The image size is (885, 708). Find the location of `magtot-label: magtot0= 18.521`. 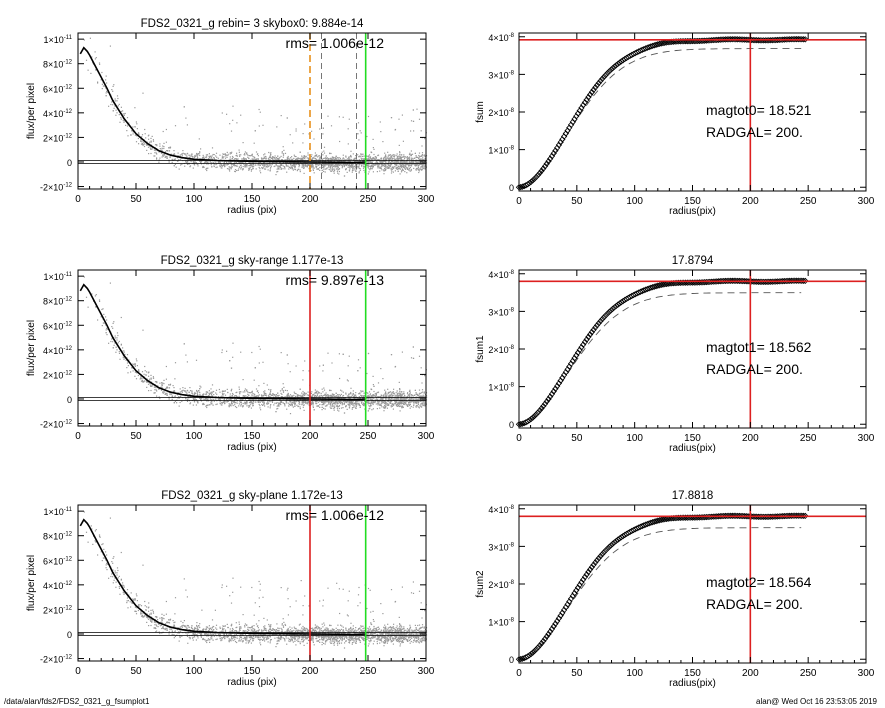

magtot-label: magtot0= 18.521 is located at coordinates (759, 110).